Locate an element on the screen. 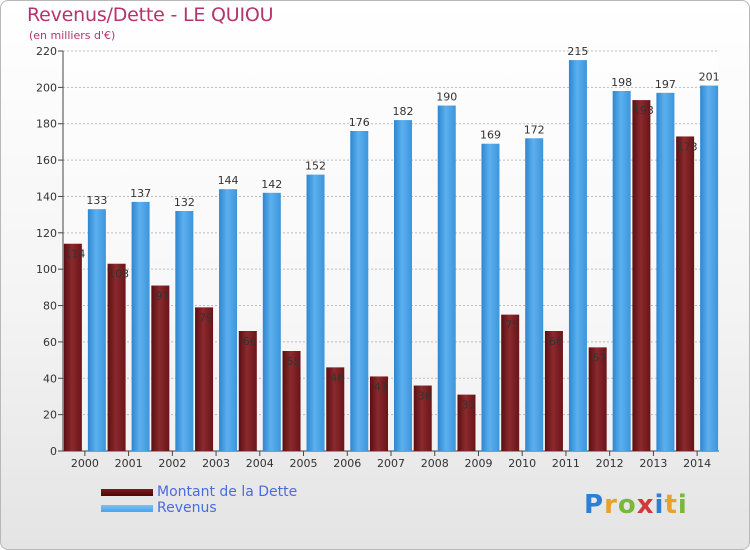 Image resolution: width=750 pixels, height=550 pixels. logo-letter: r is located at coordinates (611, 505).